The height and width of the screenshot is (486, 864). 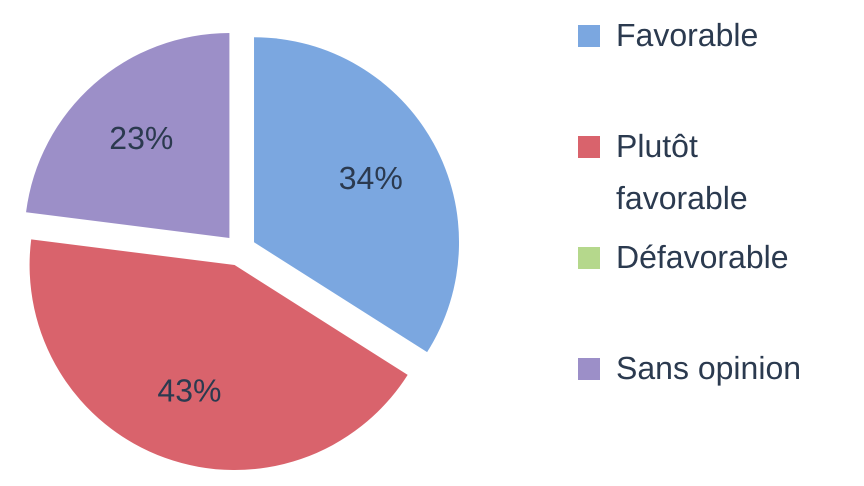 What do you see at coordinates (189, 390) in the screenshot?
I see `data-label: 43%` at bounding box center [189, 390].